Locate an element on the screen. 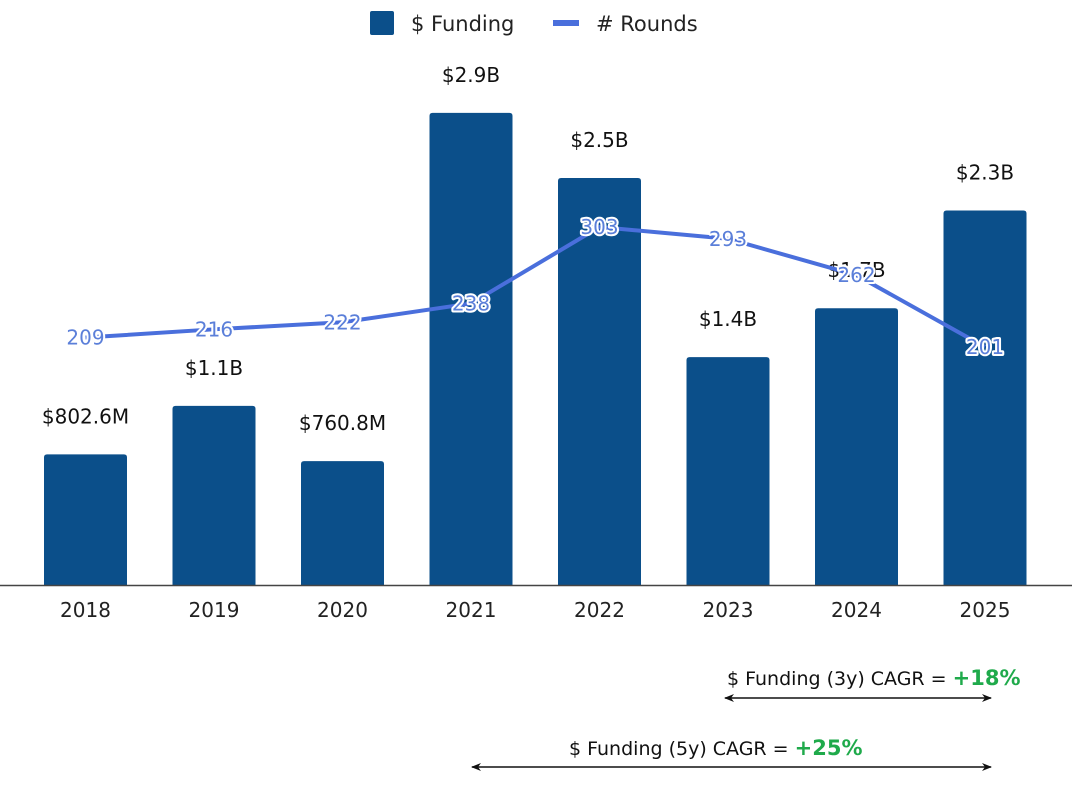 The height and width of the screenshot is (797, 1072). x-tick-2022: 2022 is located at coordinates (599, 610).